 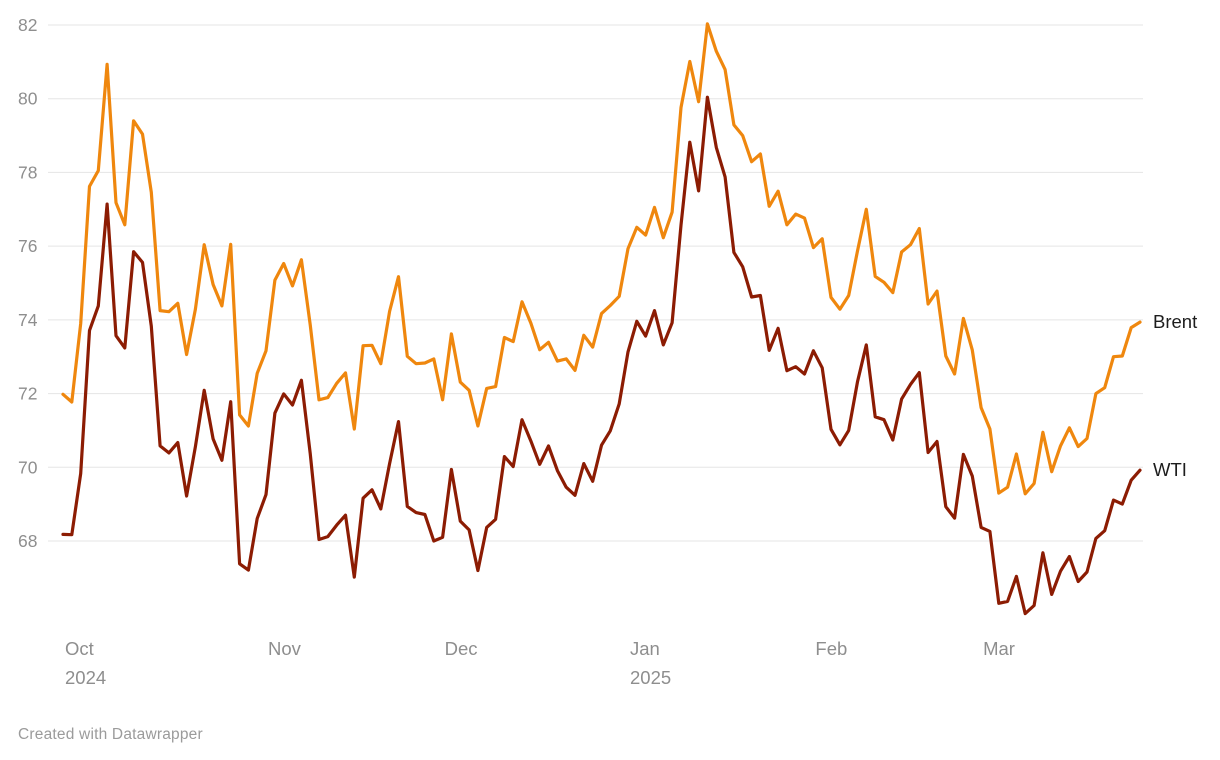 What do you see at coordinates (285, 648) in the screenshot?
I see `x-tick-label-nov: Nov` at bounding box center [285, 648].